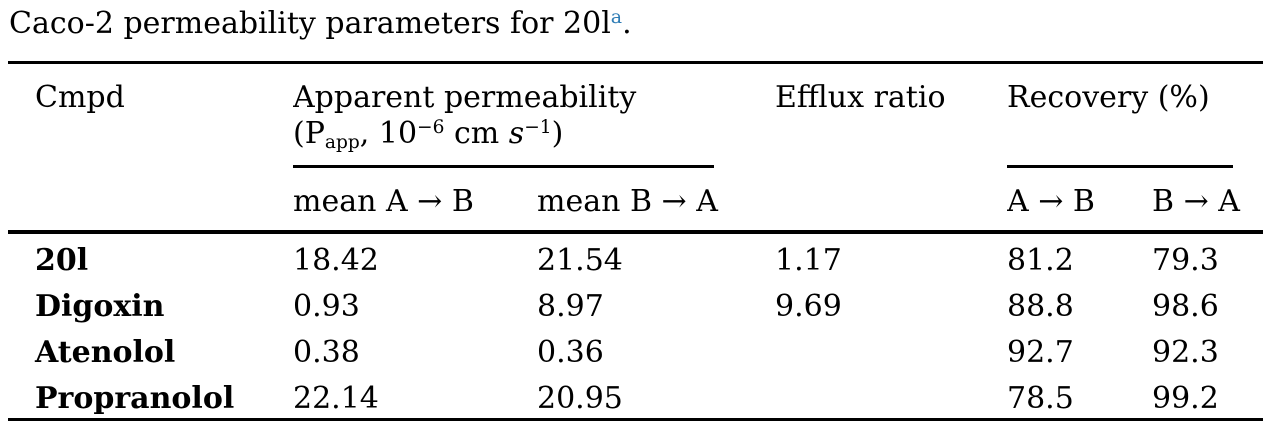  Describe the element at coordinates (326, 306) in the screenshot. I see `table-cell-mean-a-to-b: 0.93` at that location.